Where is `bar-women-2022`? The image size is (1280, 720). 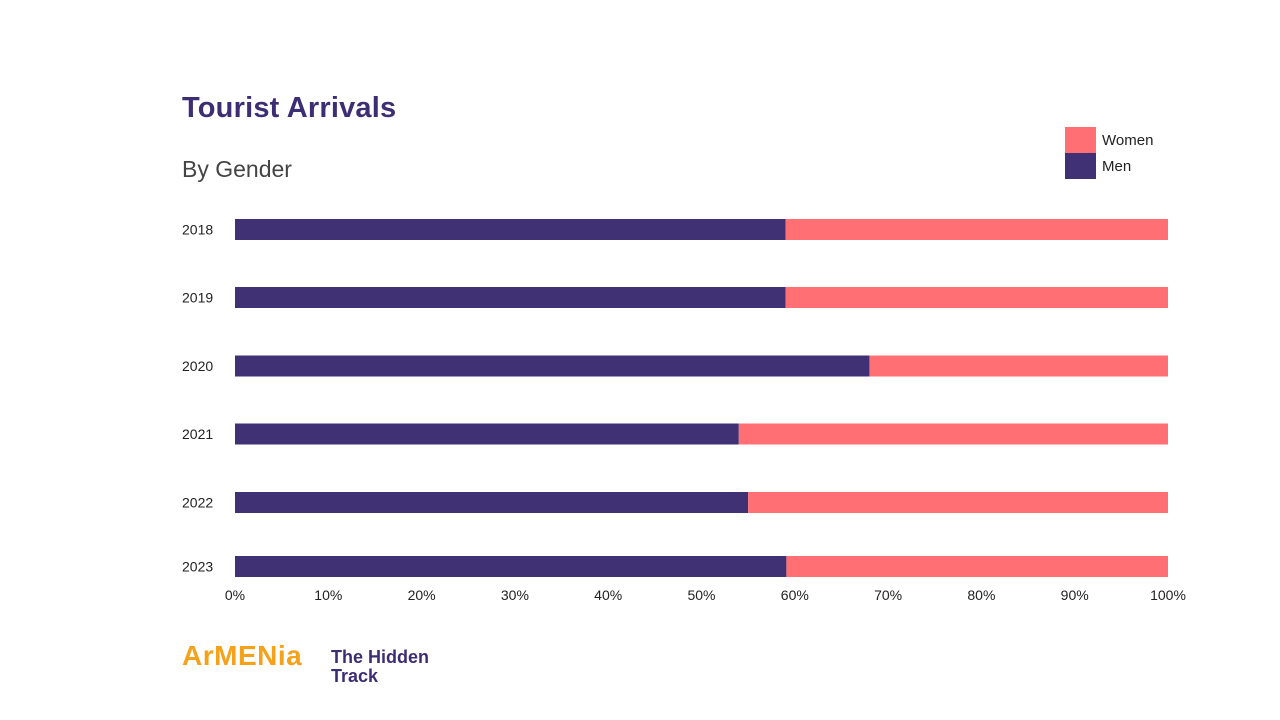 bar-women-2022 is located at coordinates (958, 502).